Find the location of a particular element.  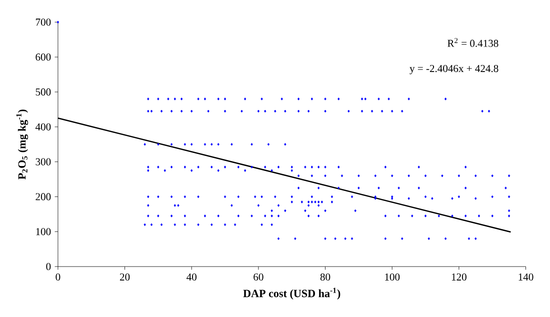

x-tick-label: 20 is located at coordinates (125, 276).